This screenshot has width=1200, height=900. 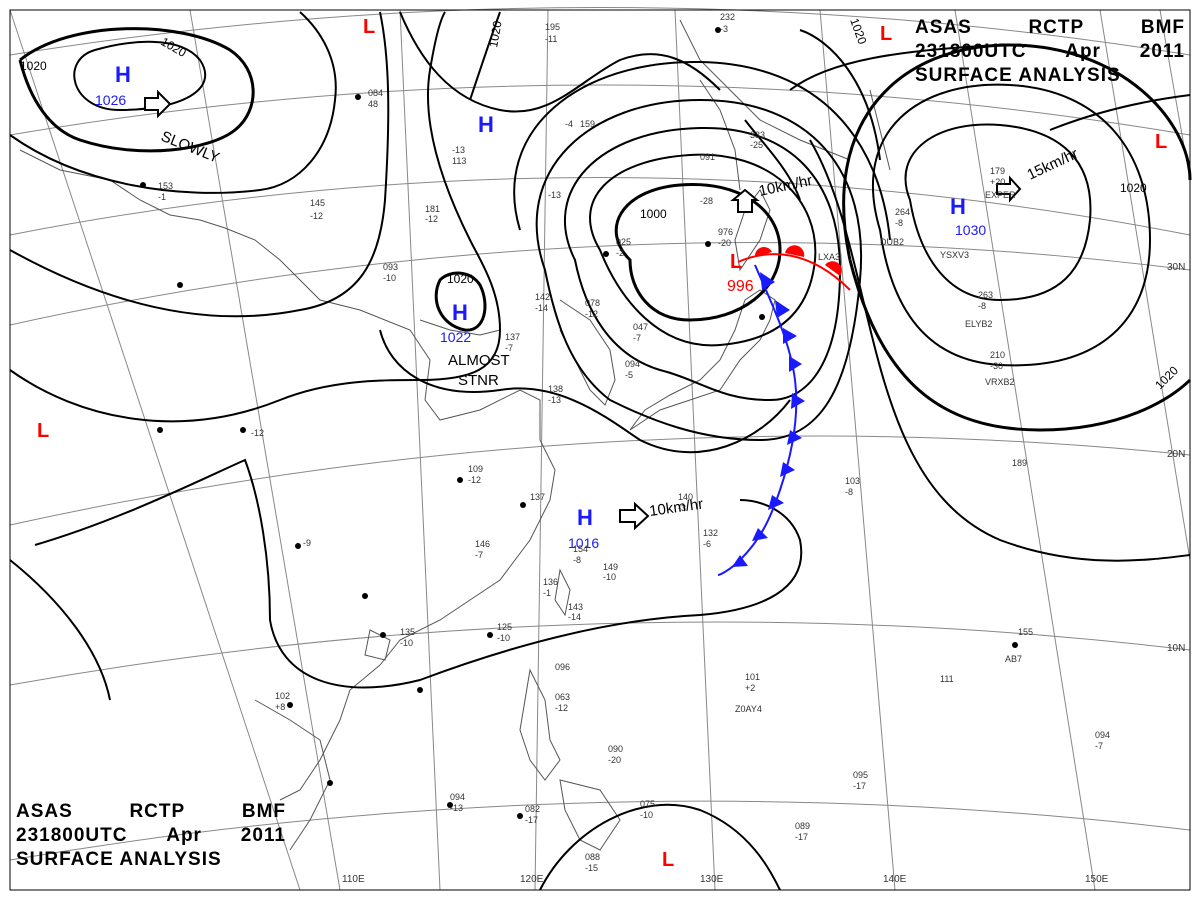 What do you see at coordinates (162, 197) in the screenshot?
I see `station-value: -1` at bounding box center [162, 197].